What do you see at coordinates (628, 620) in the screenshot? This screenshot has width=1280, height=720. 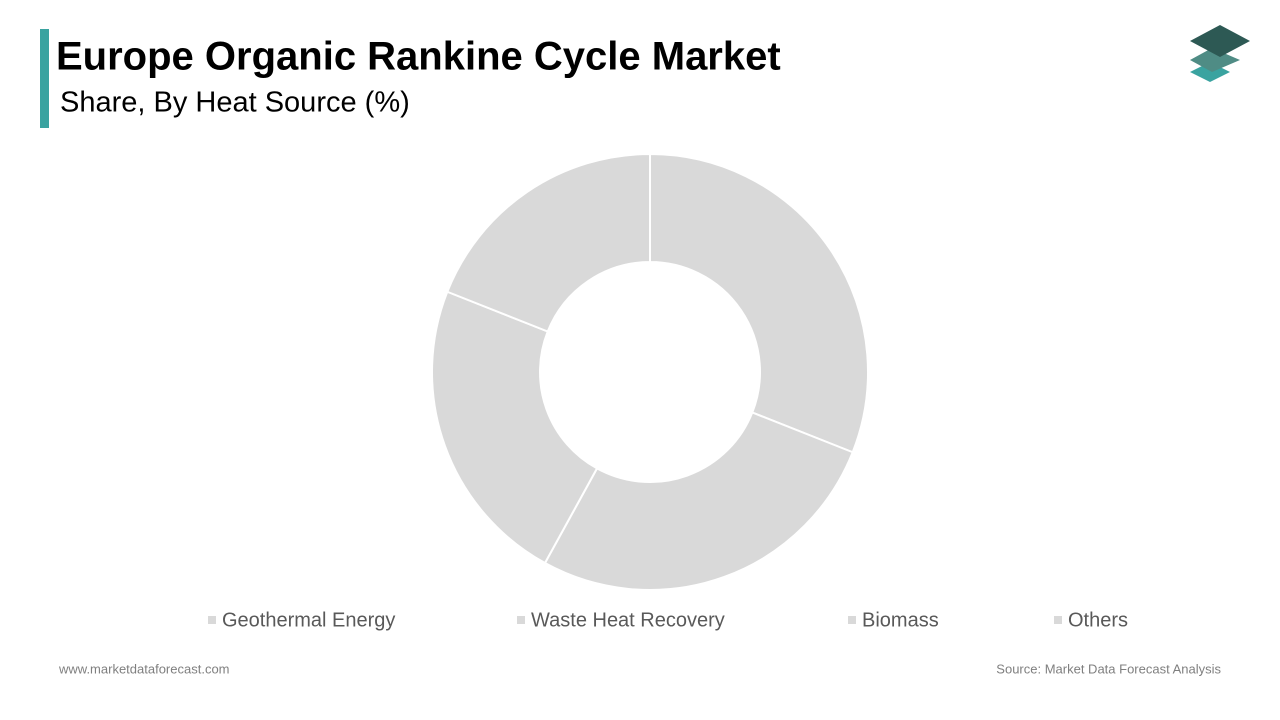 I see `legend-label: Waste Heat Recovery` at bounding box center [628, 620].